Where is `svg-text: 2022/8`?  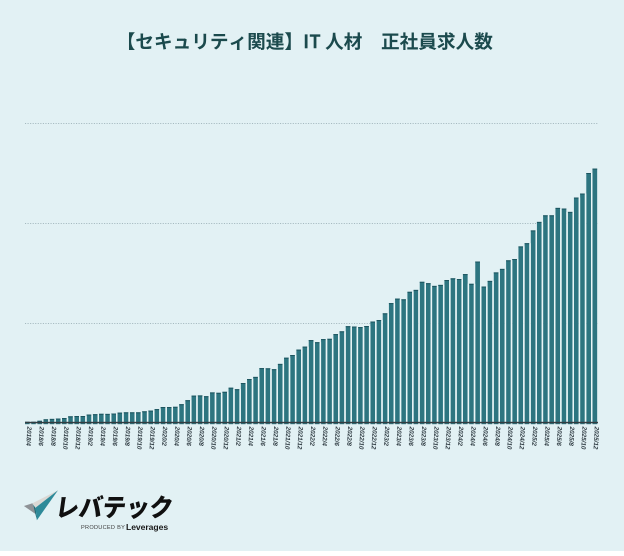
svg-text: 2022/8 is located at coordinates (349, 435).